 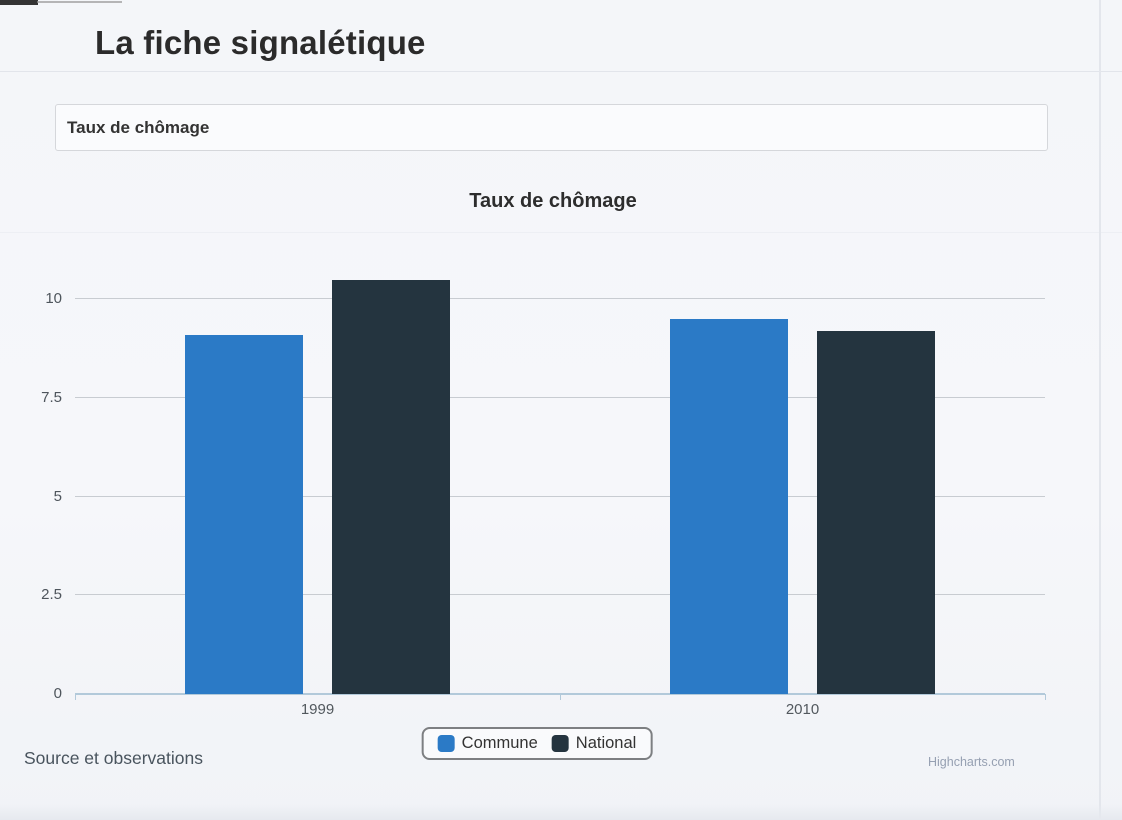 What do you see at coordinates (446, 743) in the screenshot?
I see `legend-swatch-commune` at bounding box center [446, 743].